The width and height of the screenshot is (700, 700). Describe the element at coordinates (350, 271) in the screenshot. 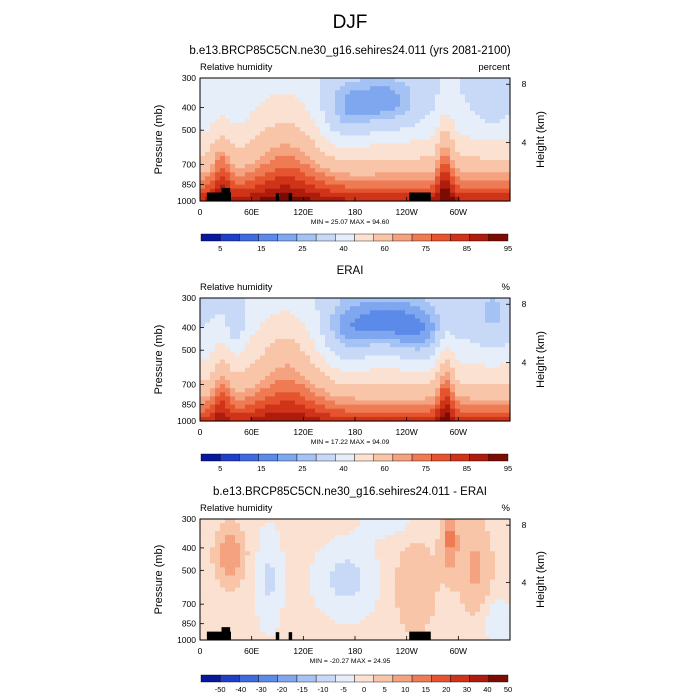

I see `chart-title: ERAI` at that location.